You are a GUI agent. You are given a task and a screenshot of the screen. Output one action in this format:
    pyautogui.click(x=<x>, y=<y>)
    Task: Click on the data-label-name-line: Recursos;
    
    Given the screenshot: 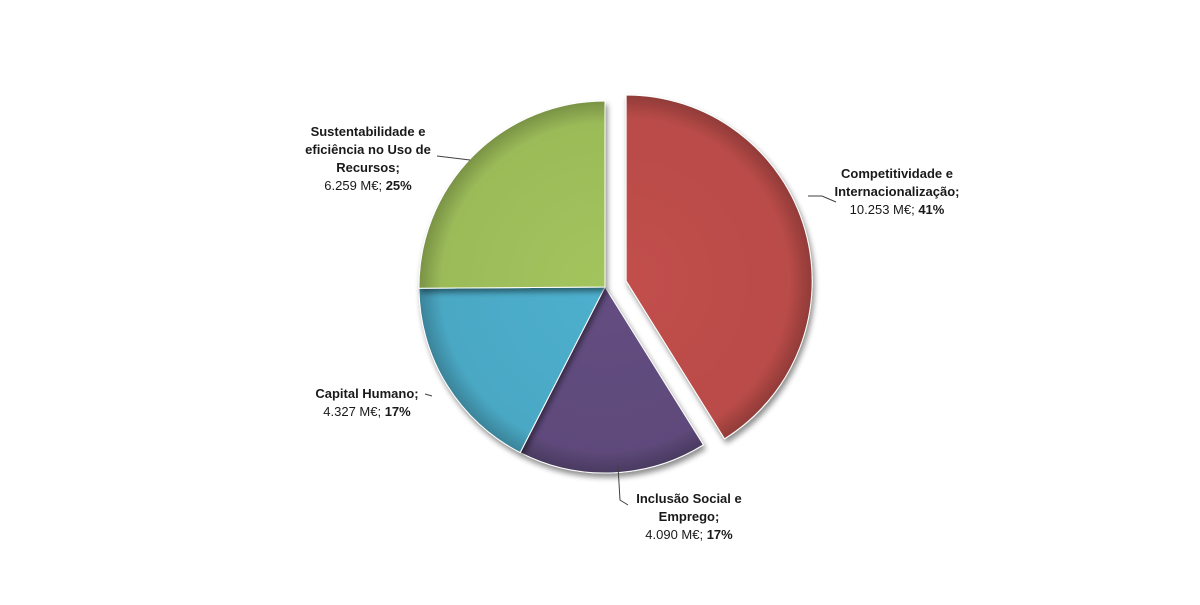 What is the action you would take?
    pyautogui.click(x=368, y=167)
    